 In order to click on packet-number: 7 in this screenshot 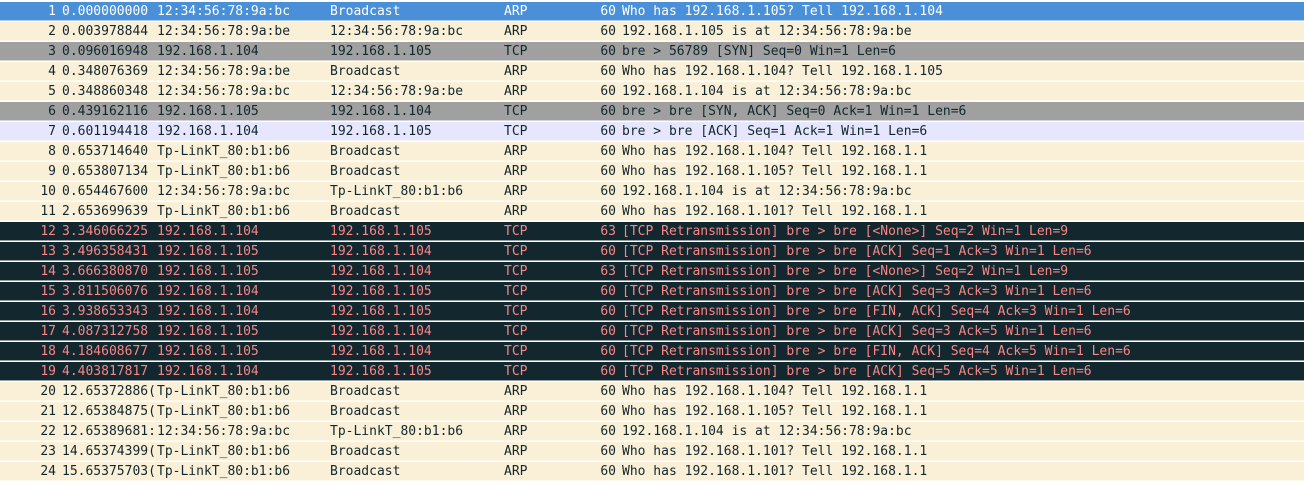, I will do `click(52, 131)`.